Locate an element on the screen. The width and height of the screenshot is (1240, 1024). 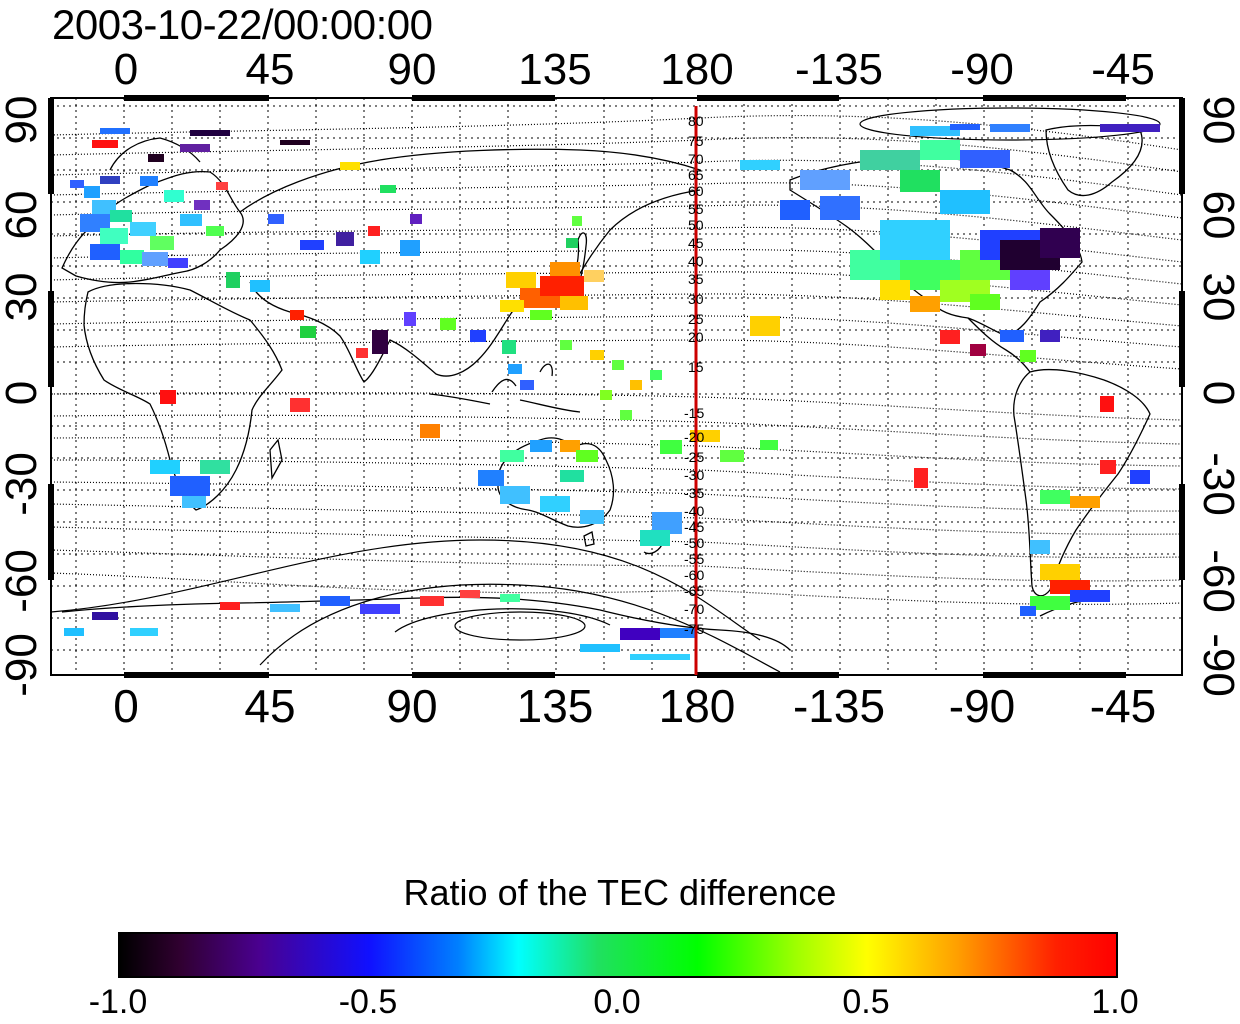
svg-text: 30 is located at coordinates (696, 299).